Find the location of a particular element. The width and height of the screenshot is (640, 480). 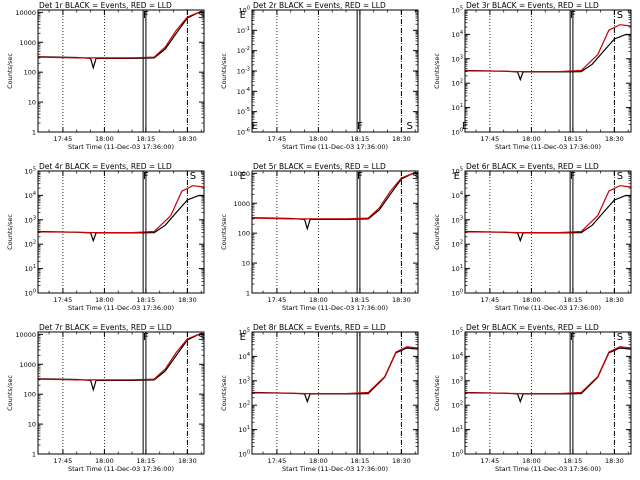

y-tick-label: 10 is located at coordinates (246, 264).